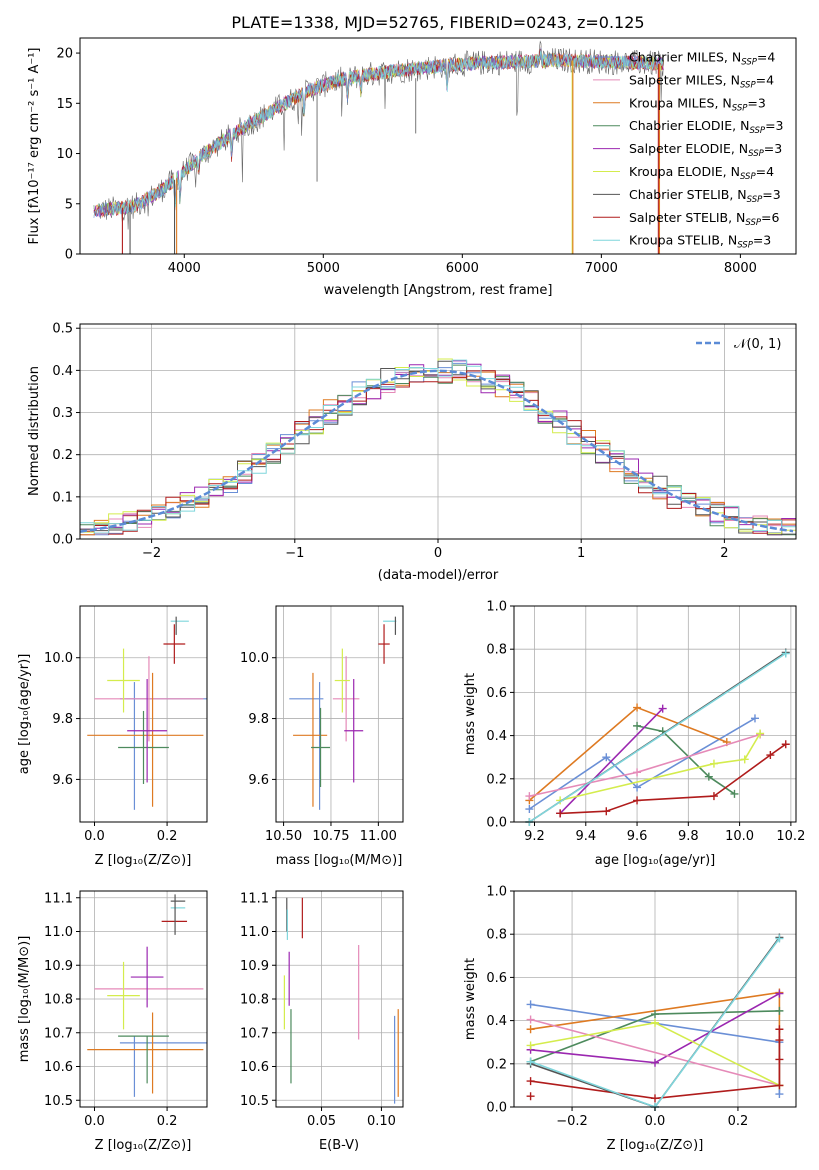 The height and width of the screenshot is (1170, 819). What do you see at coordinates (706, 127) in the screenshot?
I see `legend-label: Chabrier ELODIE, NSSP=3` at bounding box center [706, 127].